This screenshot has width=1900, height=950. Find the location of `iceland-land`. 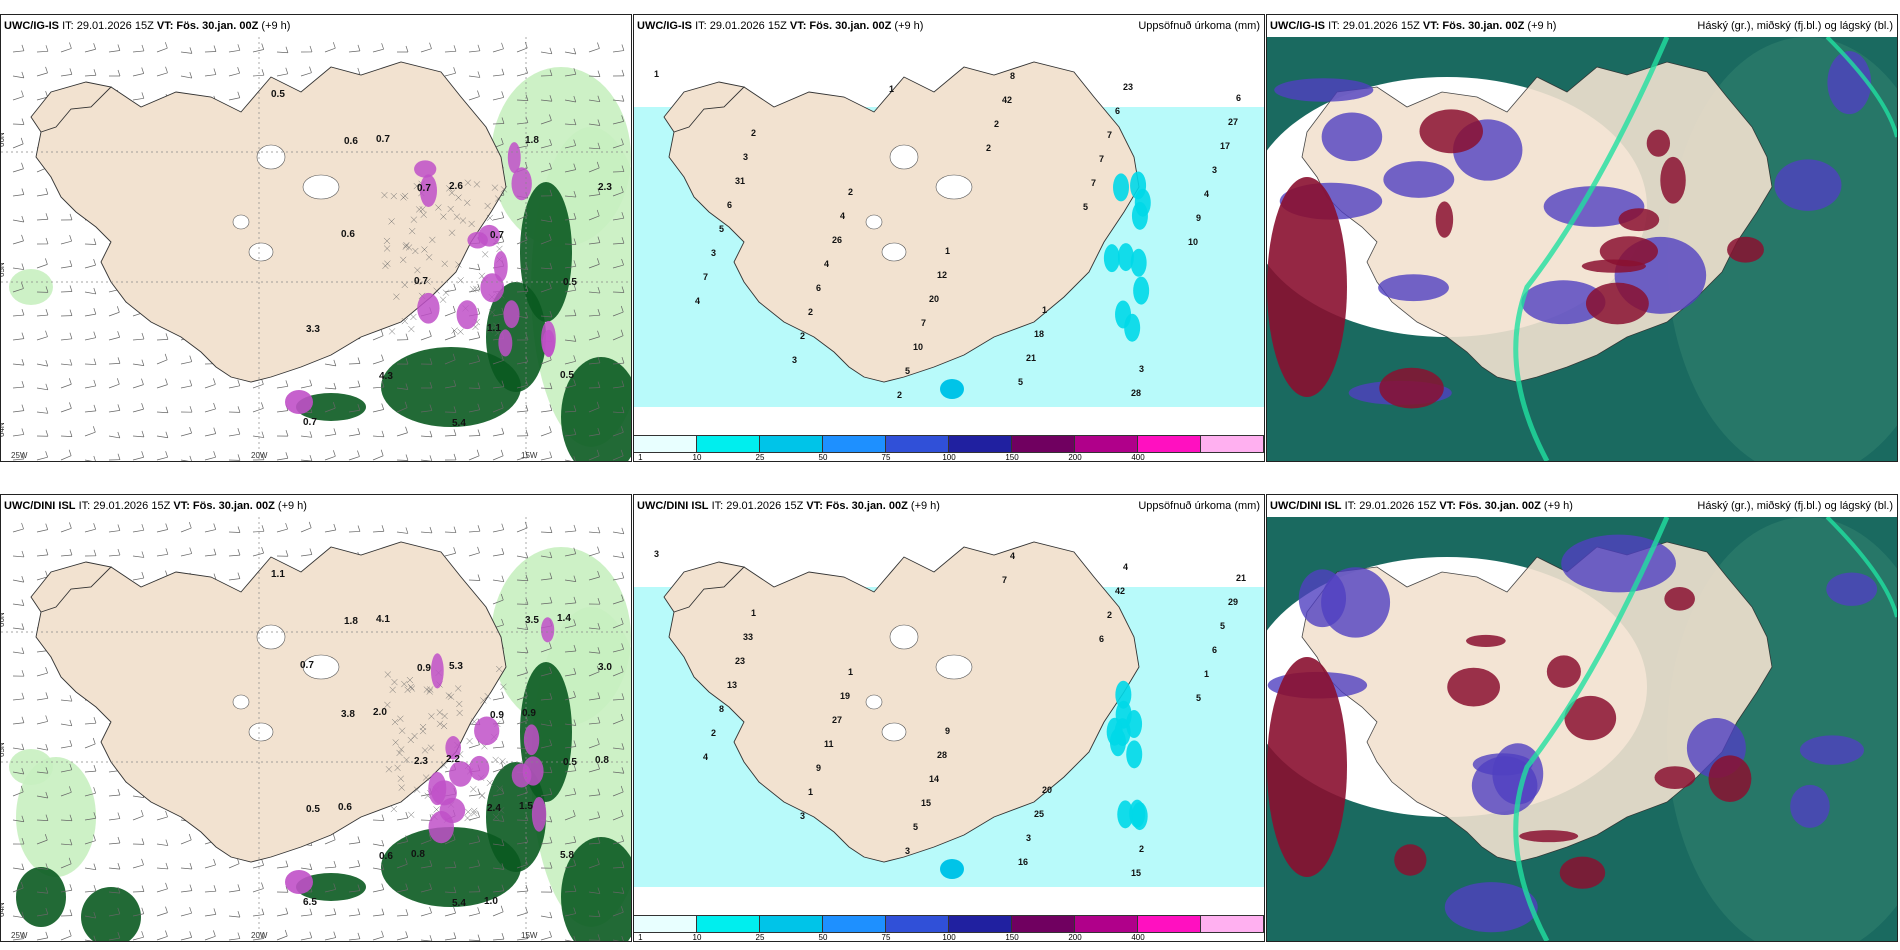

iceland-land is located at coordinates (904, 702).